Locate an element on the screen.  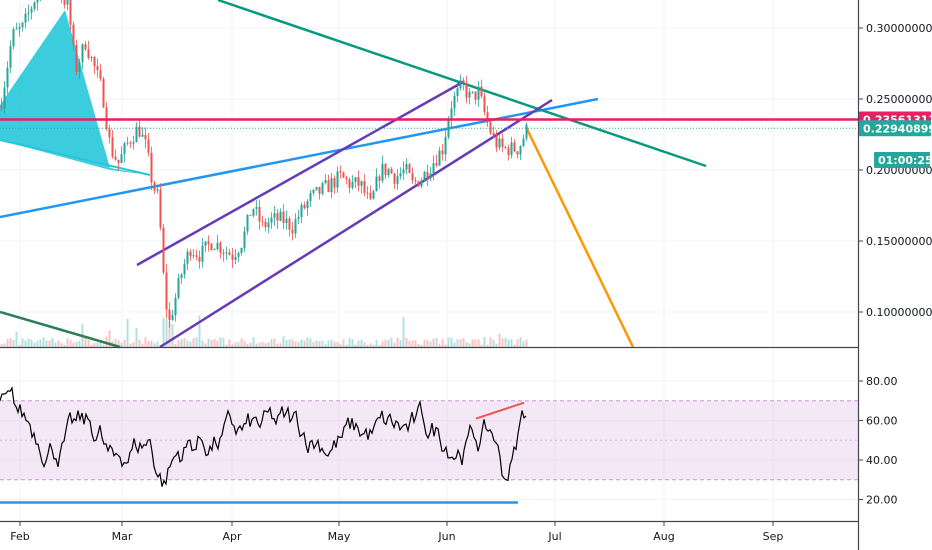
rsi-pane is located at coordinates (263, 445).